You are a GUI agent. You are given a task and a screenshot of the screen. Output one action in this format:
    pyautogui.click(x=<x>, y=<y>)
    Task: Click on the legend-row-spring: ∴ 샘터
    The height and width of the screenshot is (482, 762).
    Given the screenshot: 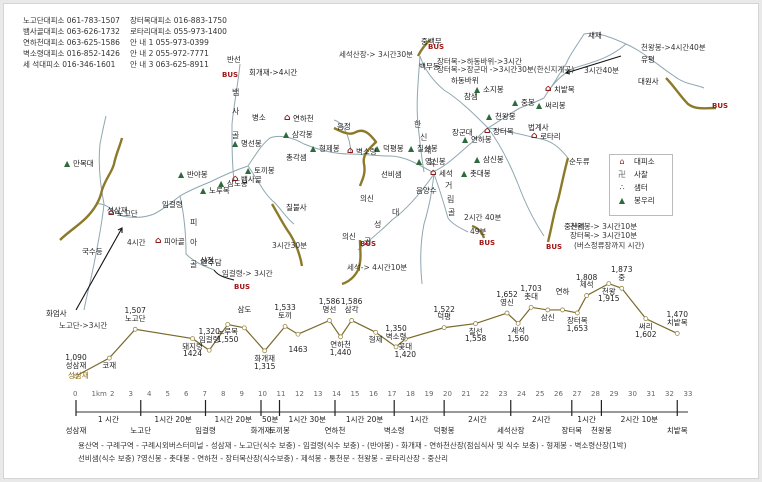 What is the action you would take?
    pyautogui.click(x=644, y=187)
    